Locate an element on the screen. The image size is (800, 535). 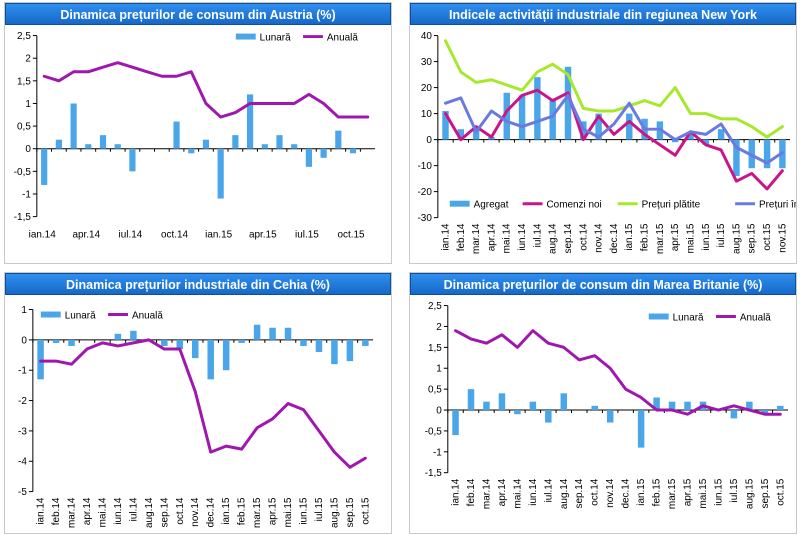
x-tick-label: sep.14 is located at coordinates (164, 512).